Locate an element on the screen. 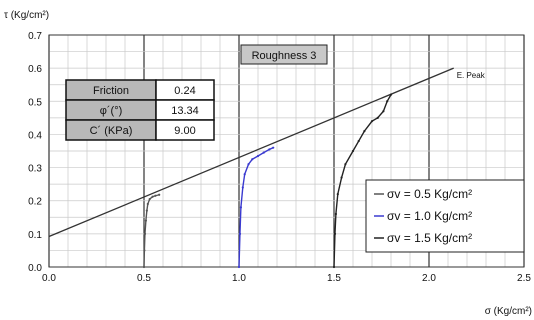 This screenshot has width=534, height=320. param-label: φ´(°) is located at coordinates (111, 111).